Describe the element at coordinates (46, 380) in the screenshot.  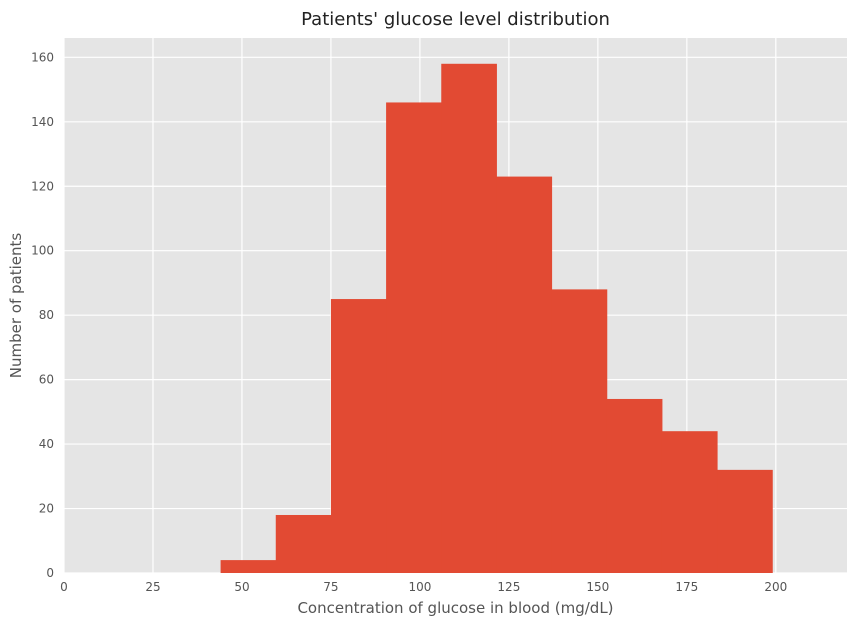
I see `y-tick-label: 60` at that location.